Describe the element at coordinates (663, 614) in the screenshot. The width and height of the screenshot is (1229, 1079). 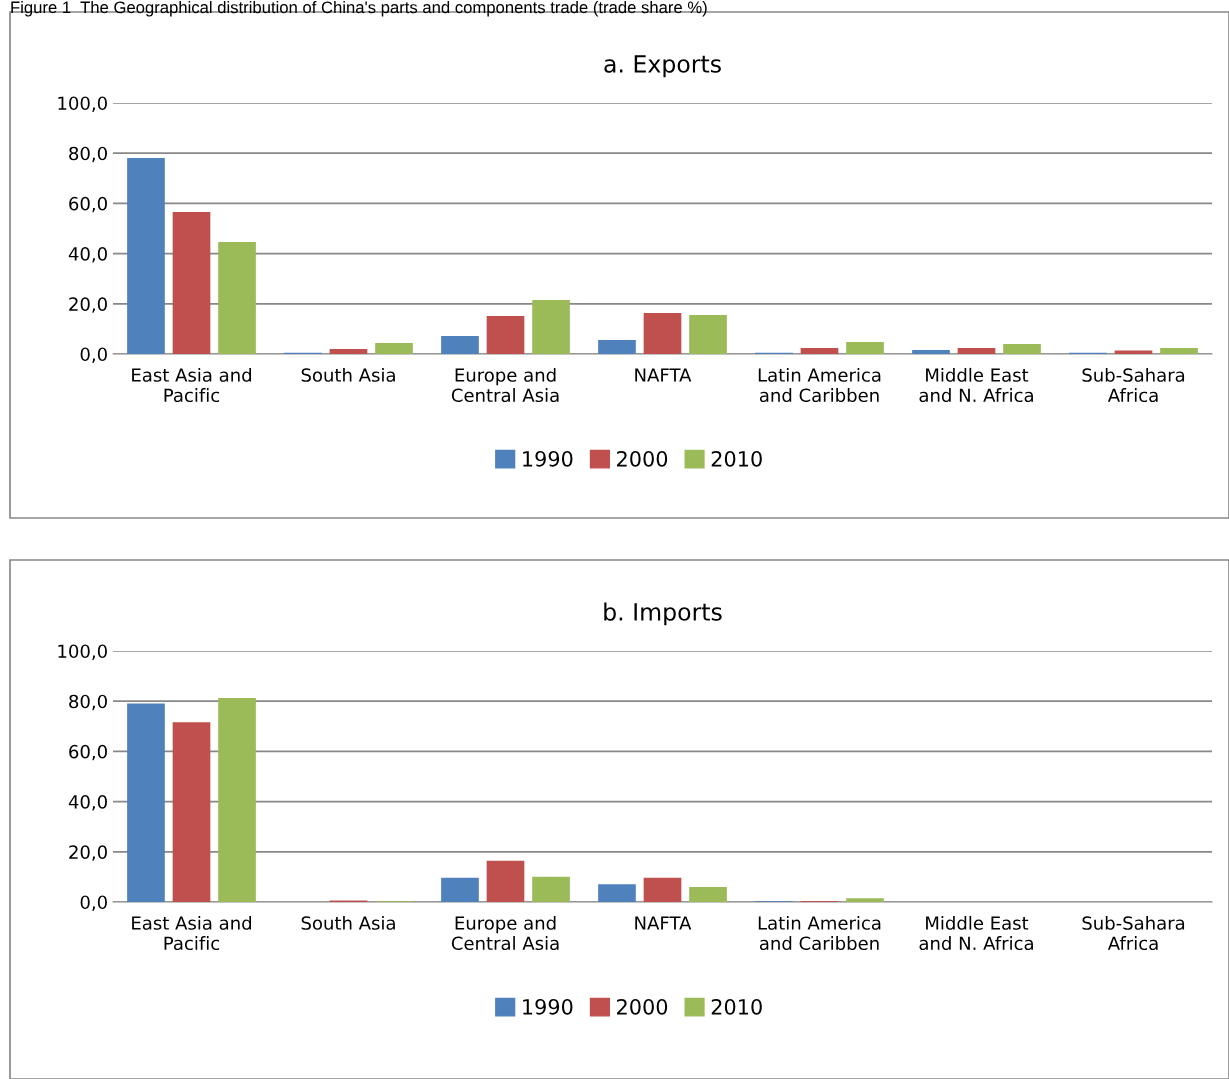
I see `chart-title: b. Imports` at that location.